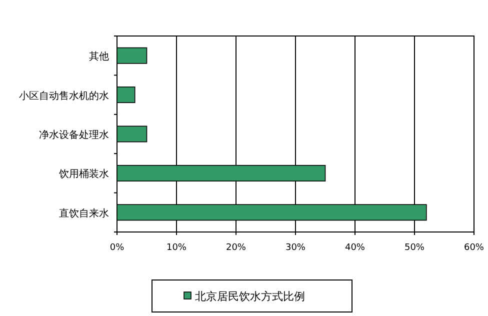 The height and width of the screenshot is (316, 488). What do you see at coordinates (474, 248) in the screenshot?
I see `x-tick-label: 60%` at bounding box center [474, 248].